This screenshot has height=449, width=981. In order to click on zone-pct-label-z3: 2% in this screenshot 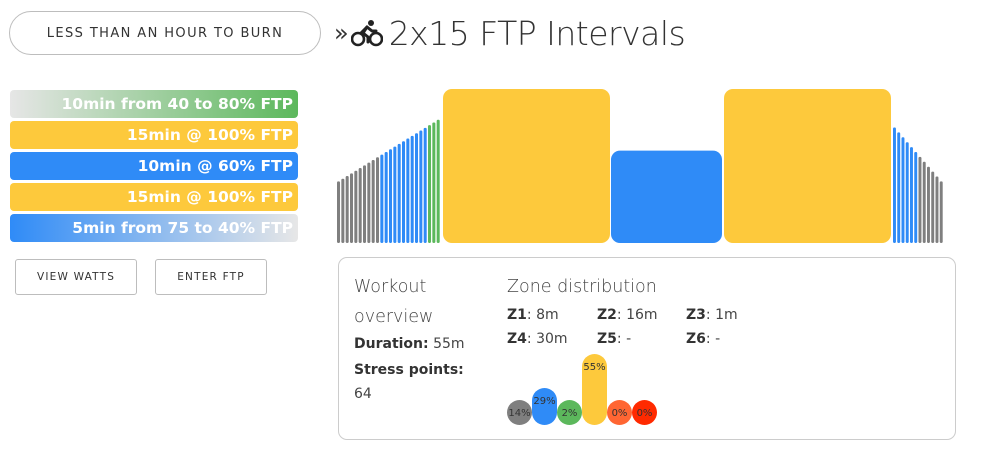, I will do `click(569, 413)`.